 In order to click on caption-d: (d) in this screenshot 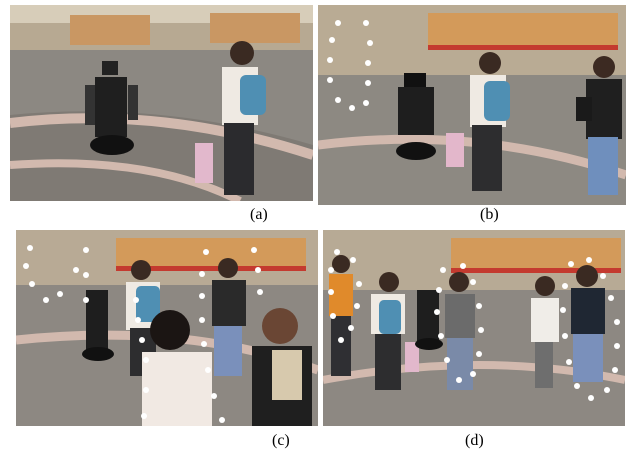, I will do `click(474, 440)`.